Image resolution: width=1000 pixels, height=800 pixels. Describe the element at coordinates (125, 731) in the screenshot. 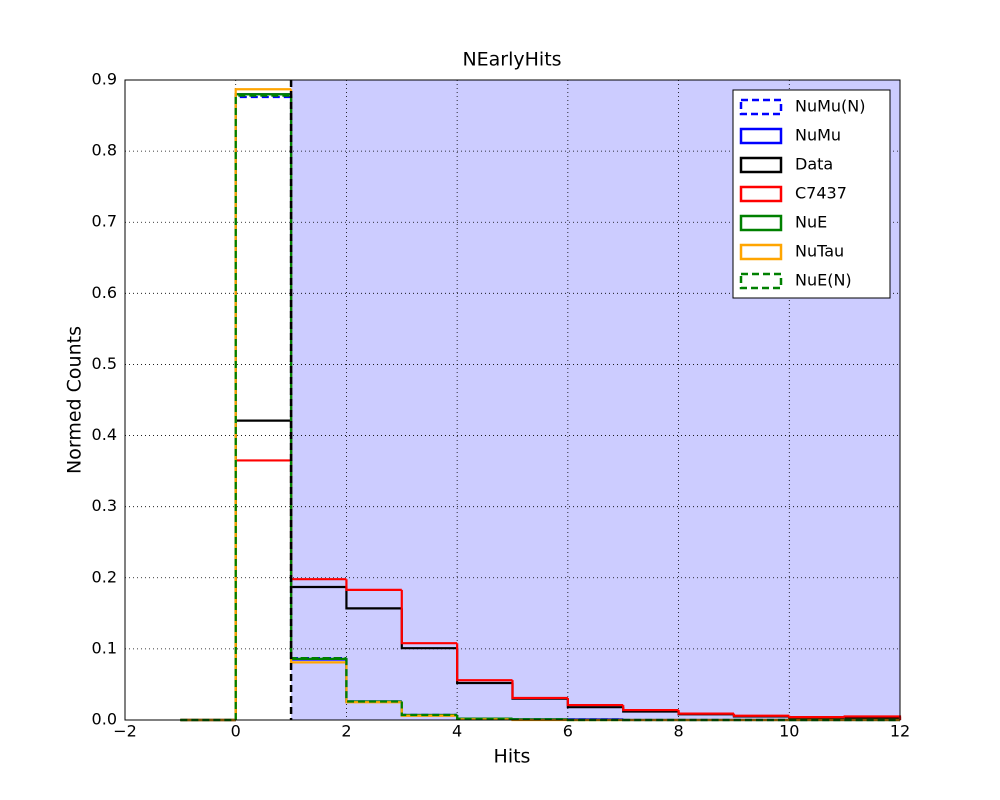

I see `x-tick-label: −2` at that location.